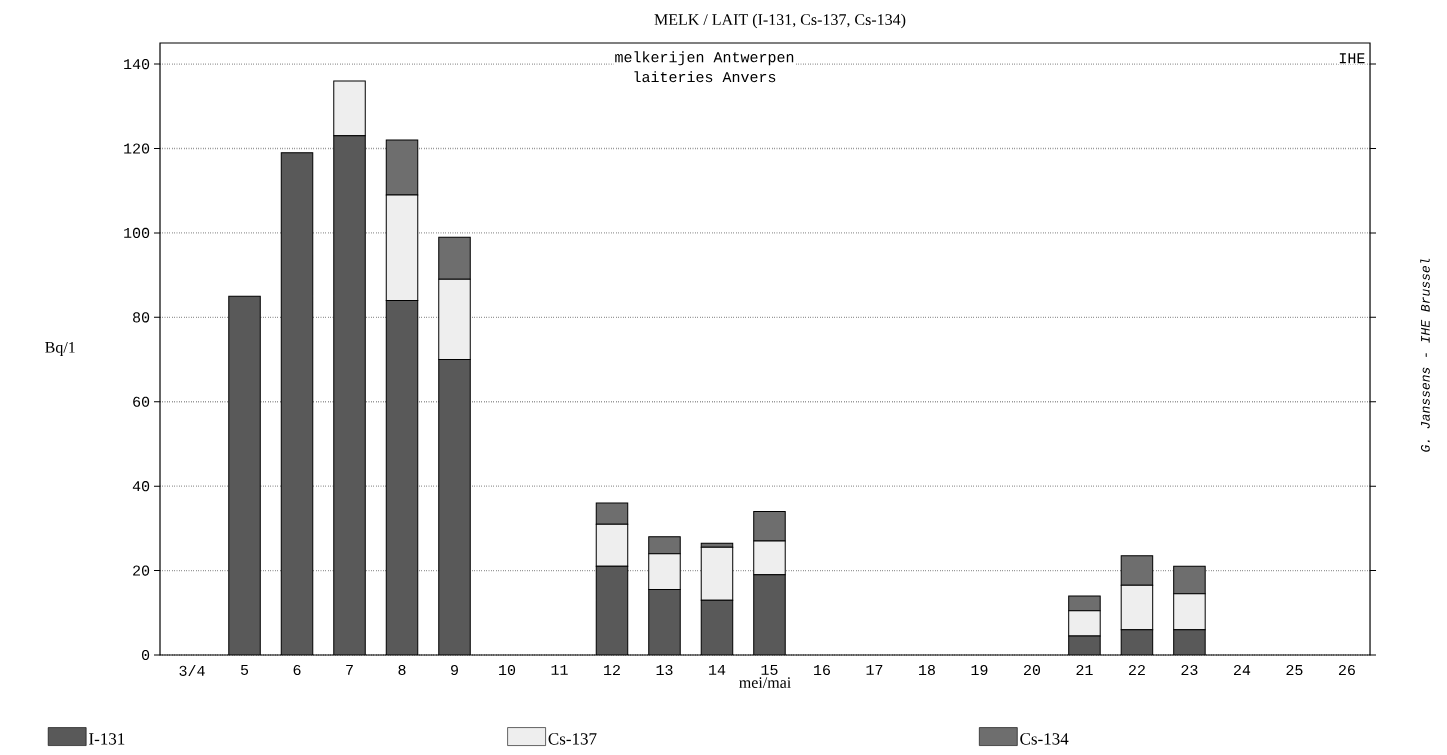  Describe the element at coordinates (402, 670) in the screenshot. I see `x-tick-label: 8` at that location.